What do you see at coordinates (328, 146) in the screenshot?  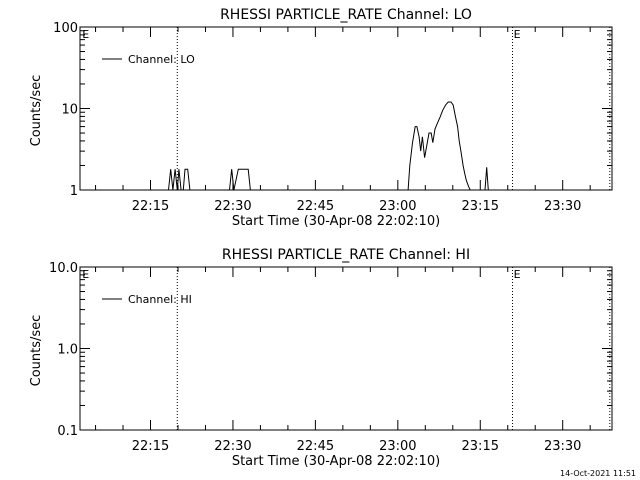 I see `series-line` at bounding box center [328, 146].